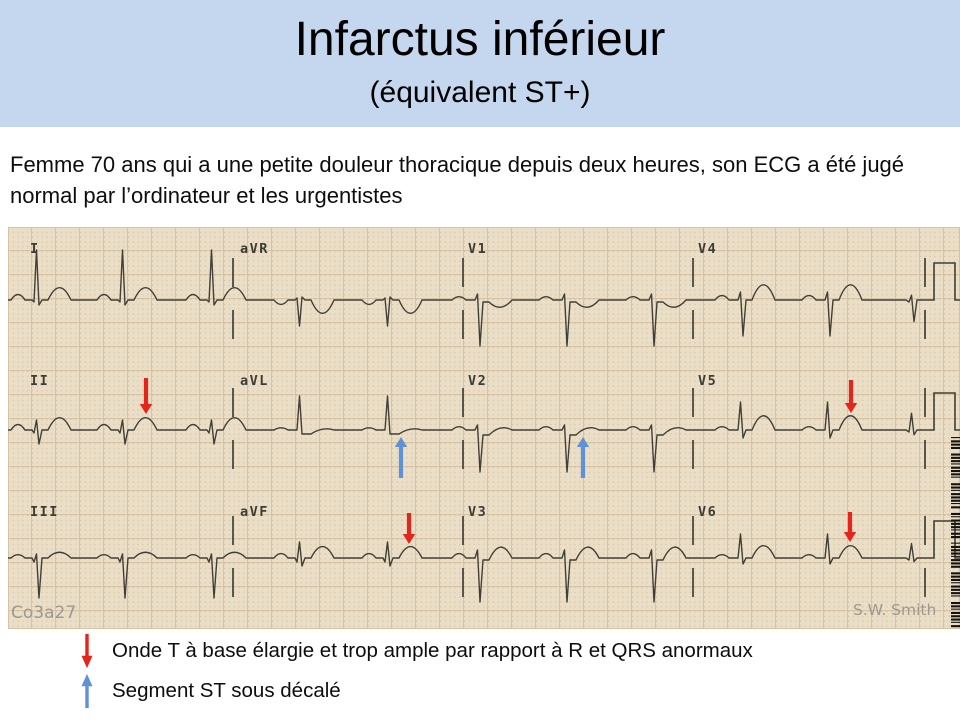 The width and height of the screenshot is (960, 720). What do you see at coordinates (707, 381) in the screenshot?
I see `lead-label: V5` at bounding box center [707, 381].